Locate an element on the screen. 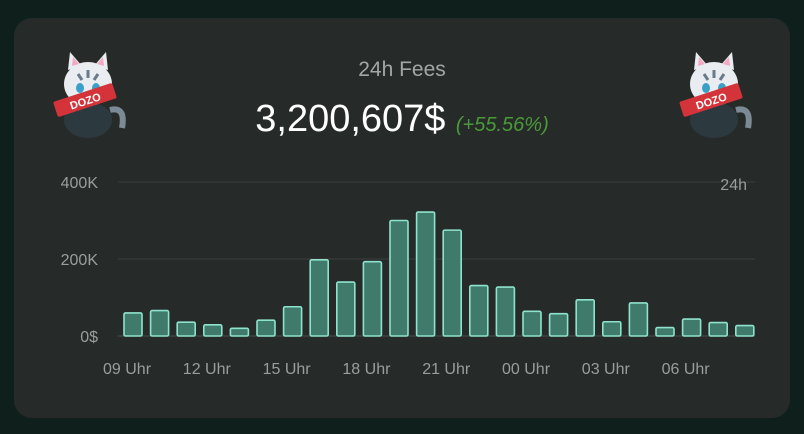 Image resolution: width=804 pixels, height=434 pixels. y-axis-ticks: 0$ 200K 400K is located at coordinates (80, 260).